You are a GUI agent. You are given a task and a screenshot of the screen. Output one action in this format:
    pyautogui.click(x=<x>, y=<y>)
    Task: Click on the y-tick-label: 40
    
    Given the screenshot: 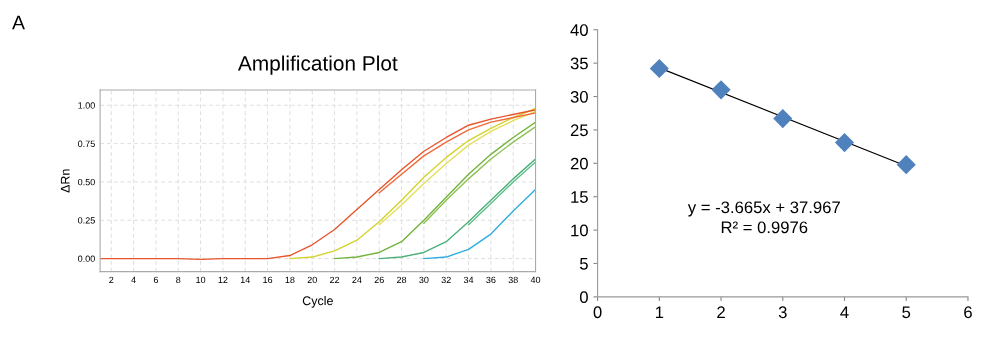 What is the action you would take?
    pyautogui.click(x=579, y=30)
    